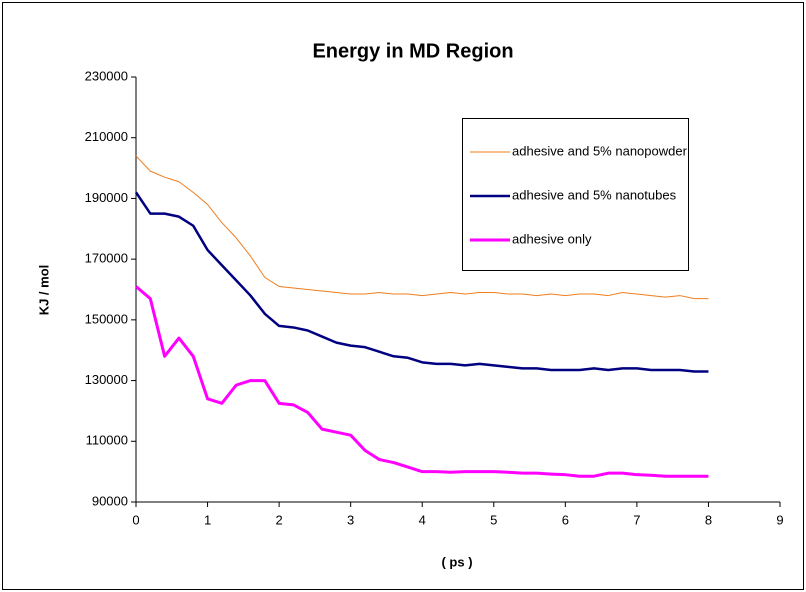 This screenshot has width=806, height=592. What do you see at coordinates (708, 519) in the screenshot?
I see `x-tick-label: 8` at bounding box center [708, 519].